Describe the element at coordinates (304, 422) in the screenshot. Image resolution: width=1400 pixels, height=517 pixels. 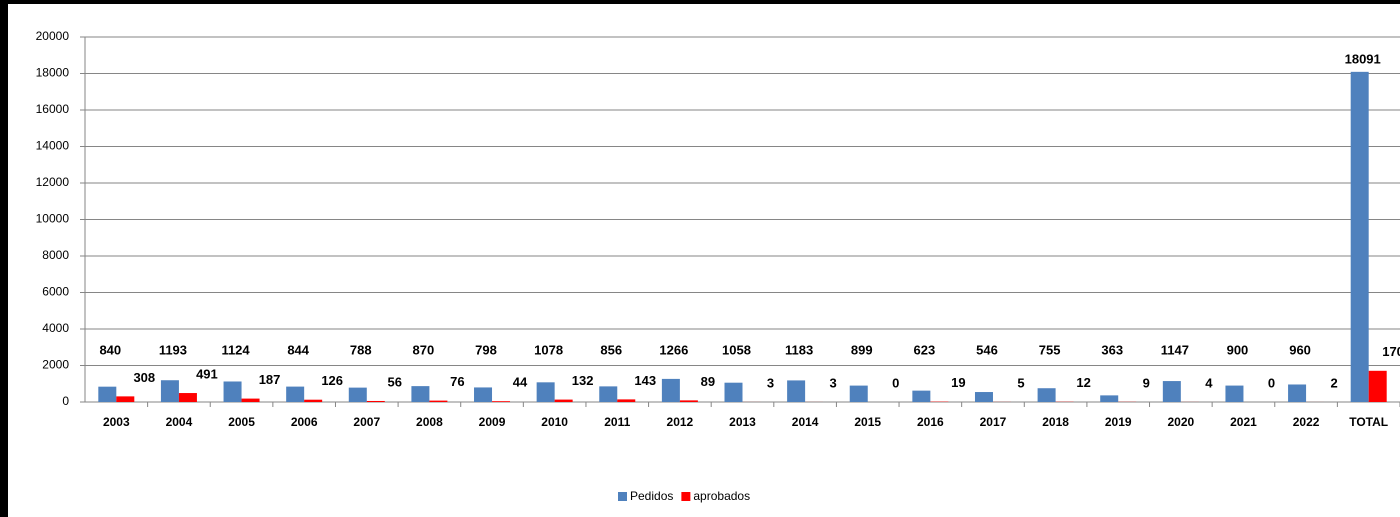
I see `x-tick-label: 2006` at that location.